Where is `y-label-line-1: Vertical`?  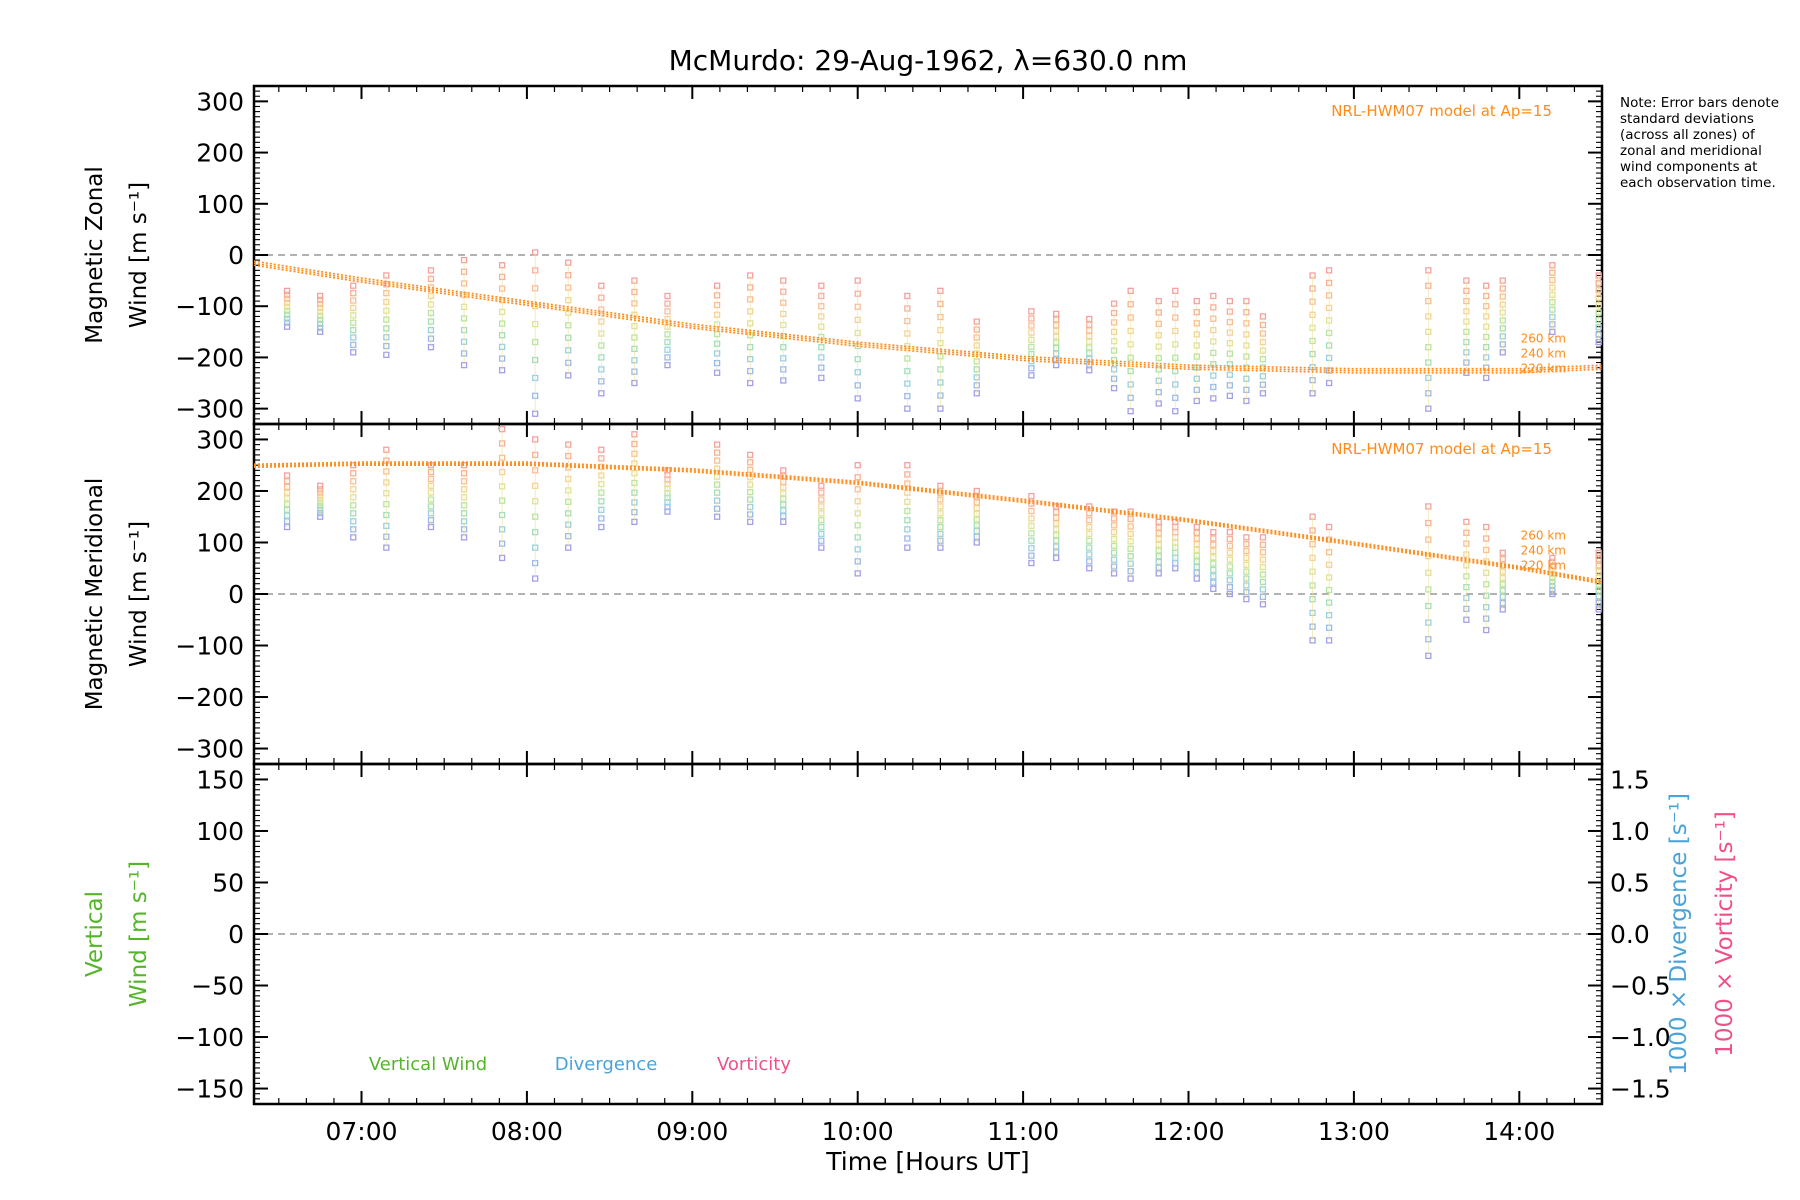 y-label-line-1: Vertical is located at coordinates (95, 934).